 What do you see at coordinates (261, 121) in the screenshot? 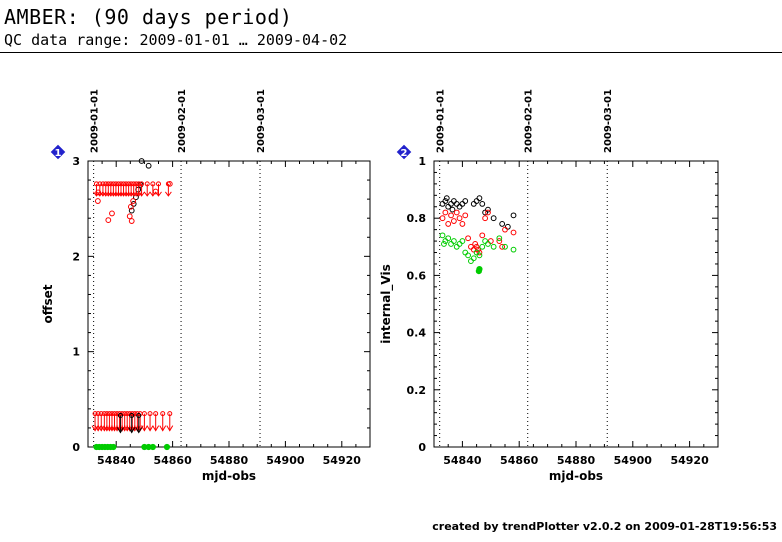
I see `date-marker-label: 2009-03-01` at bounding box center [261, 121].